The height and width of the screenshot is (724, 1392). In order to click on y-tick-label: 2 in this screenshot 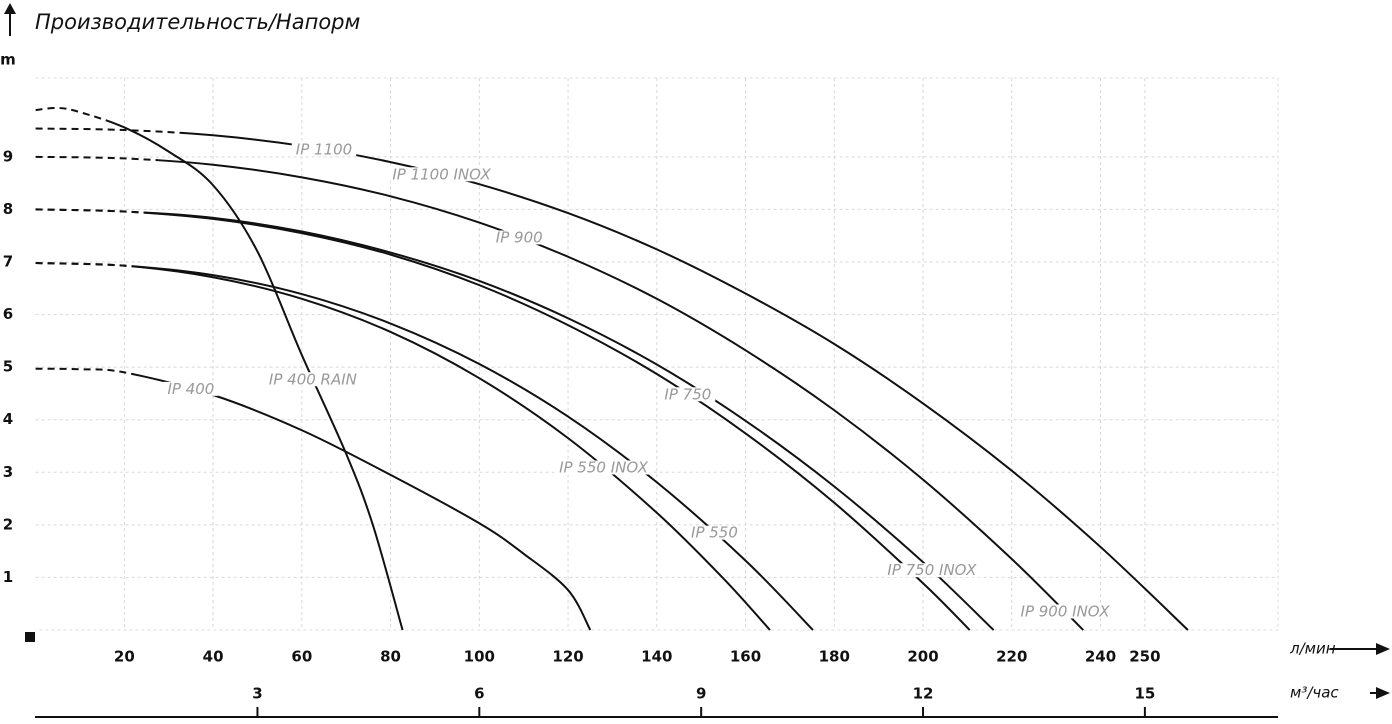, I will do `click(8, 524)`.